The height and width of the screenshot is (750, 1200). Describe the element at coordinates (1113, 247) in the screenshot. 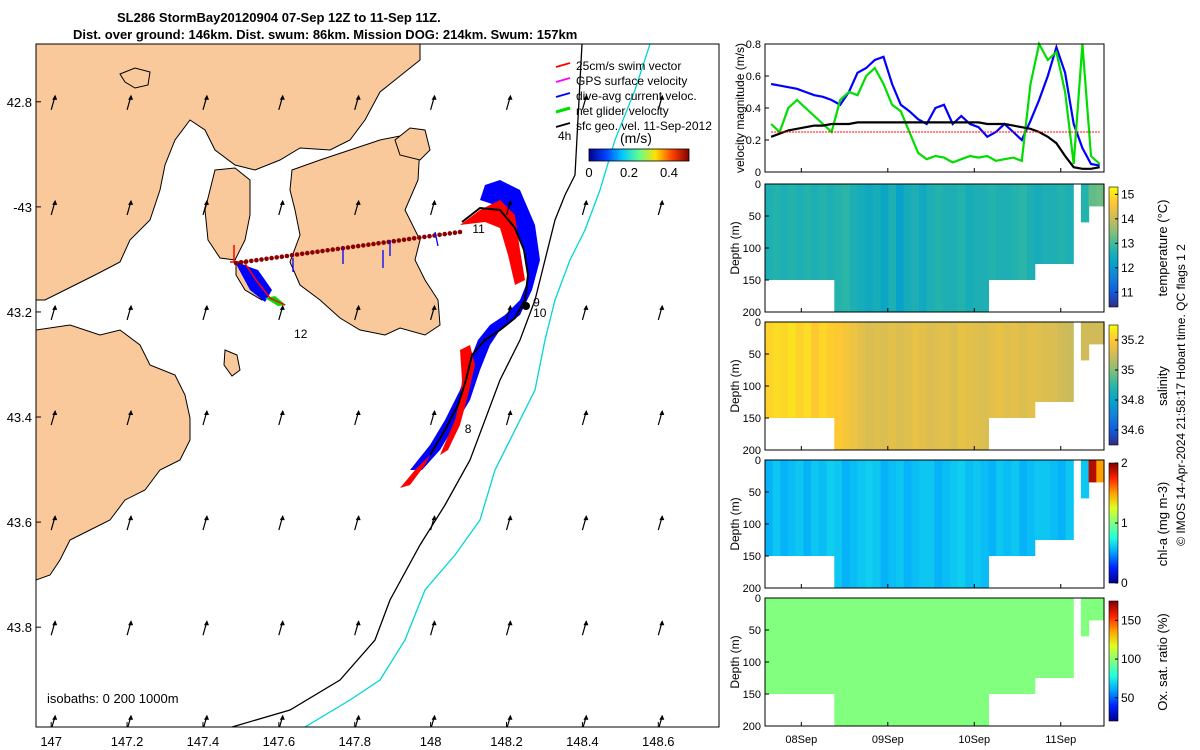

I see `profile-colorbar` at that location.